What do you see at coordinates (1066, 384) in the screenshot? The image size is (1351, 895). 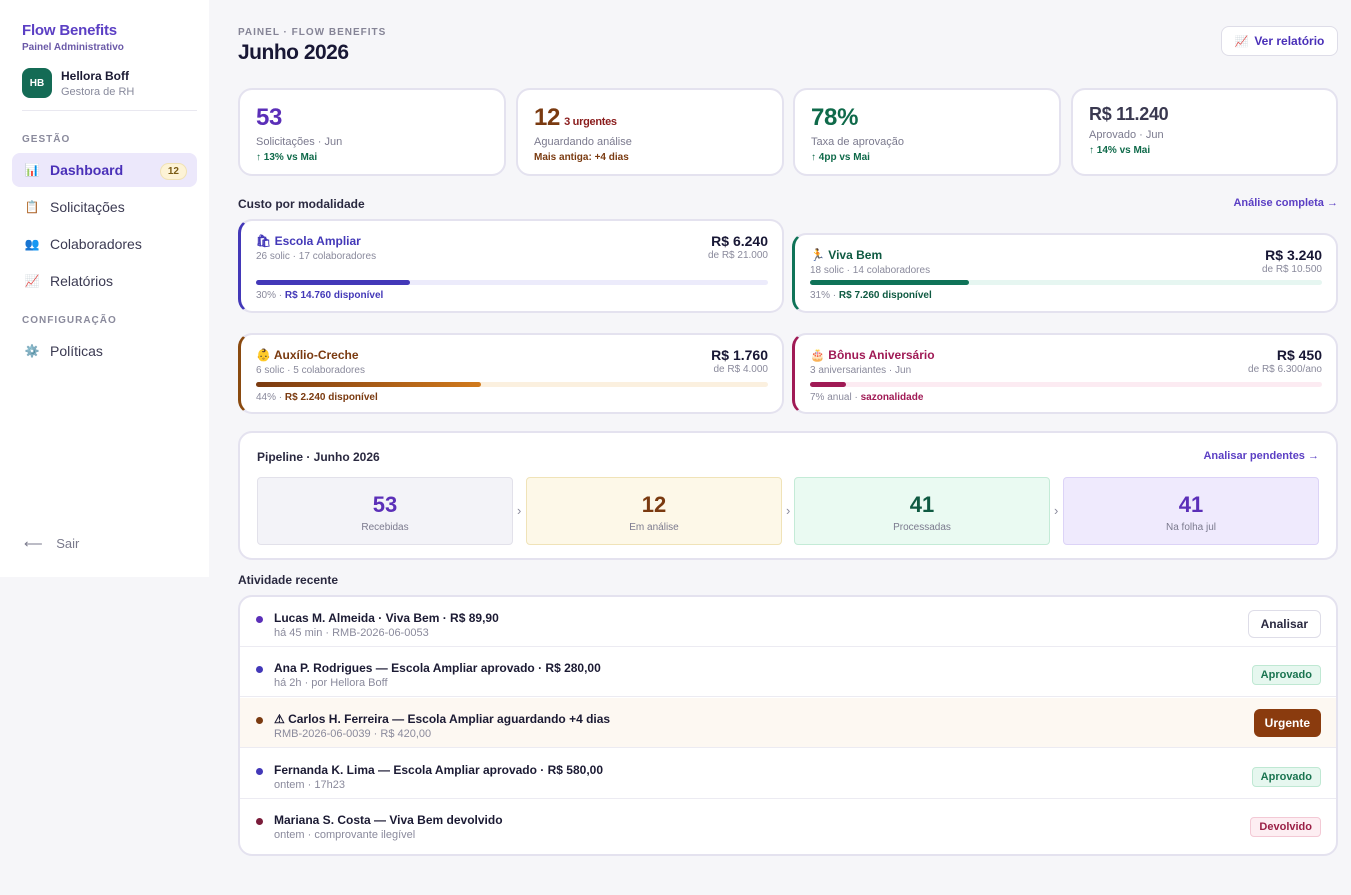 I see `progress-bar` at bounding box center [1066, 384].